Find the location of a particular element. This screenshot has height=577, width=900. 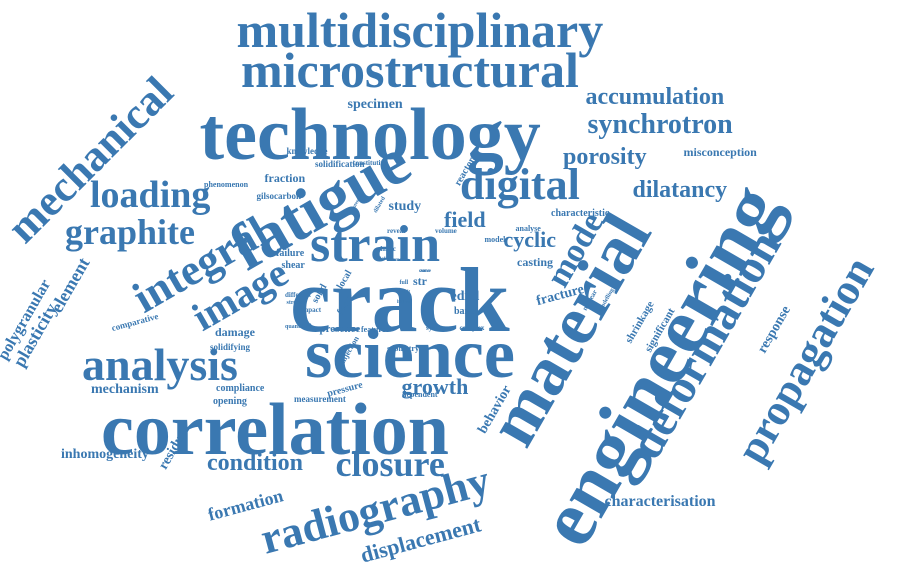

word-curve: curve is located at coordinates (425, 271).